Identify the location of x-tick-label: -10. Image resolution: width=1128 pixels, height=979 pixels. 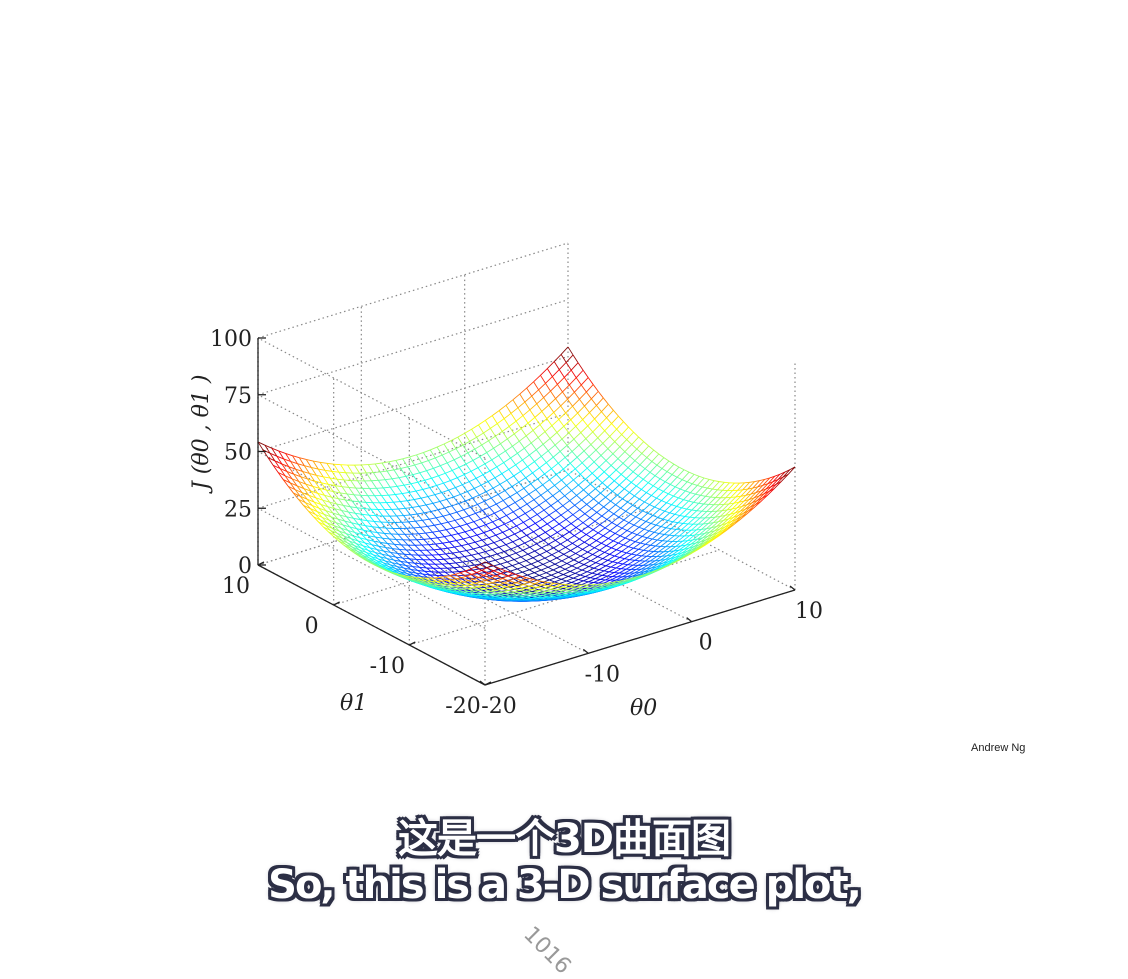
(602, 674).